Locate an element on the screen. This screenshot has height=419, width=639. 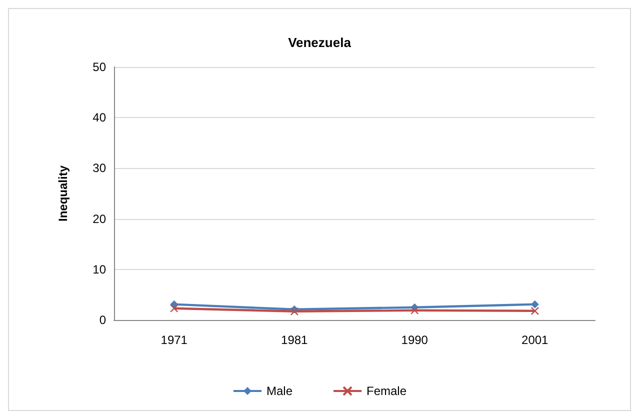
y-axis-title: Inequality is located at coordinates (63, 193).